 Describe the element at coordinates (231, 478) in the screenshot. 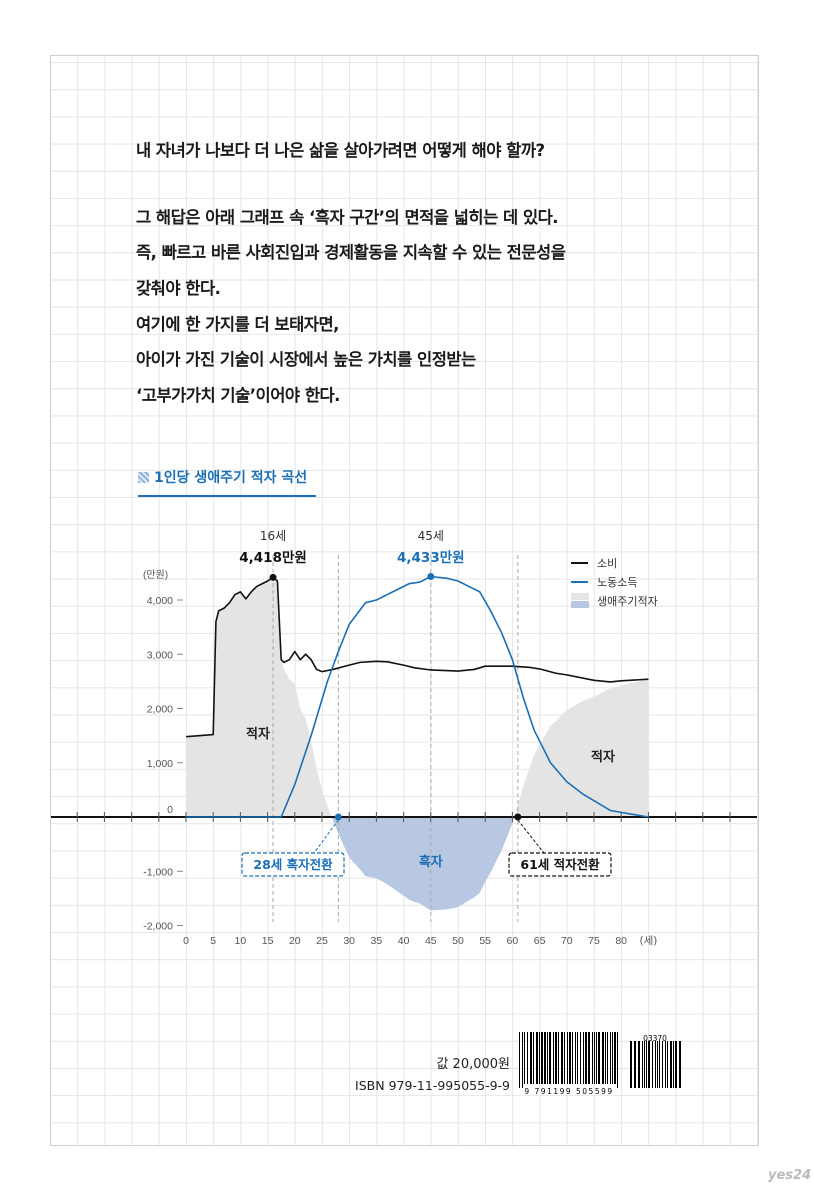

I see `chart-title-text: 1인당 생애주기 적자 곡선` at that location.